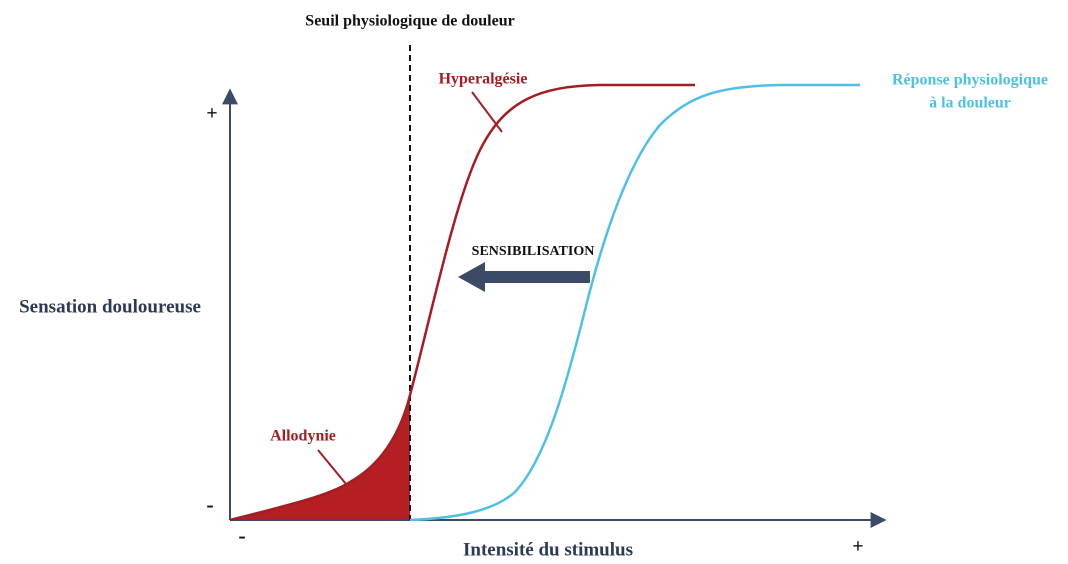 This screenshot has height=564, width=1068. I want to click on x-axis-label: Intensité du stimulus, so click(548, 549).